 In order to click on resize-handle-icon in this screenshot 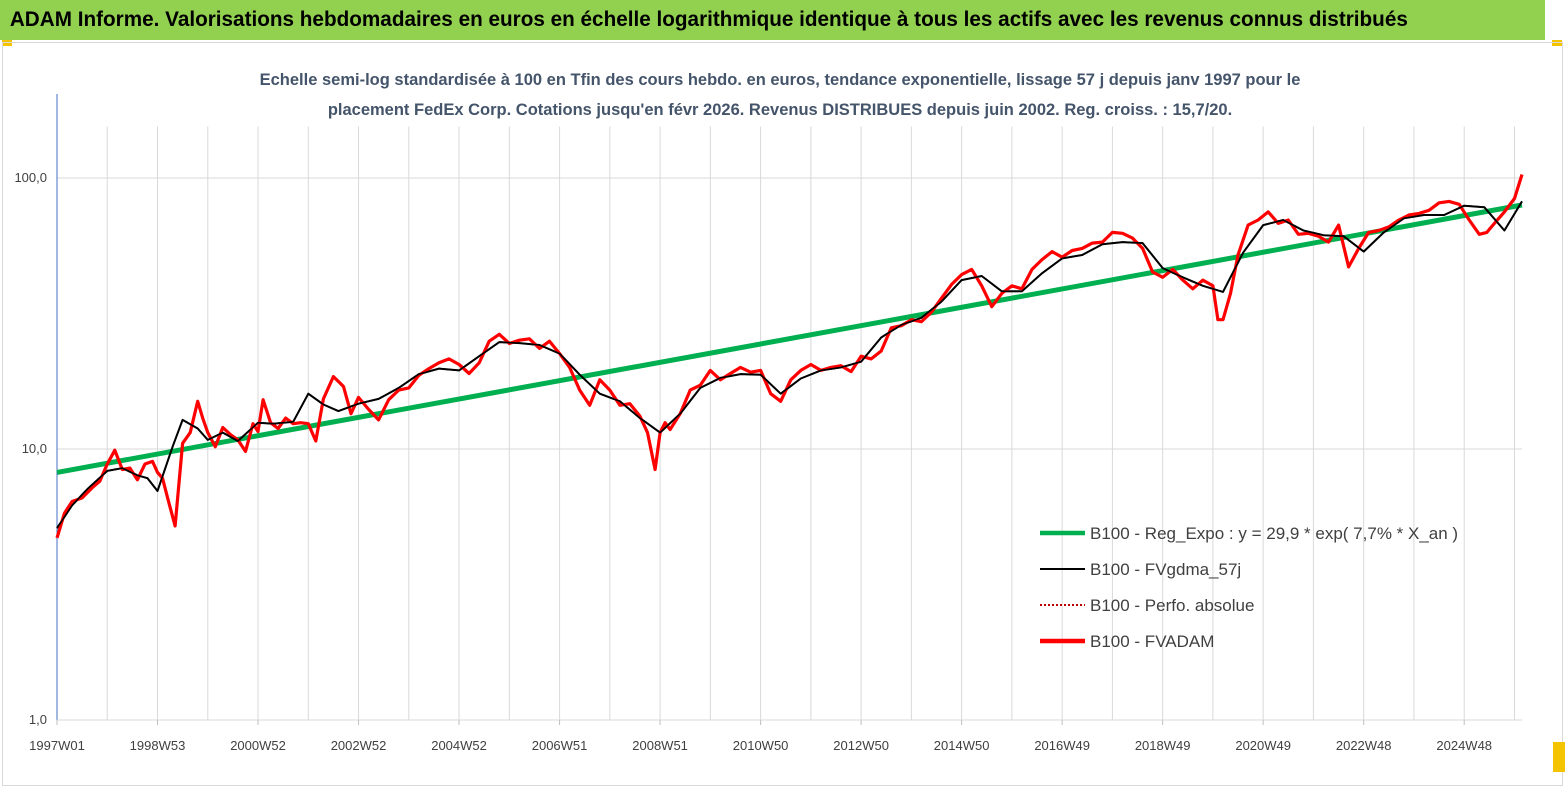, I will do `click(1559, 757)`.